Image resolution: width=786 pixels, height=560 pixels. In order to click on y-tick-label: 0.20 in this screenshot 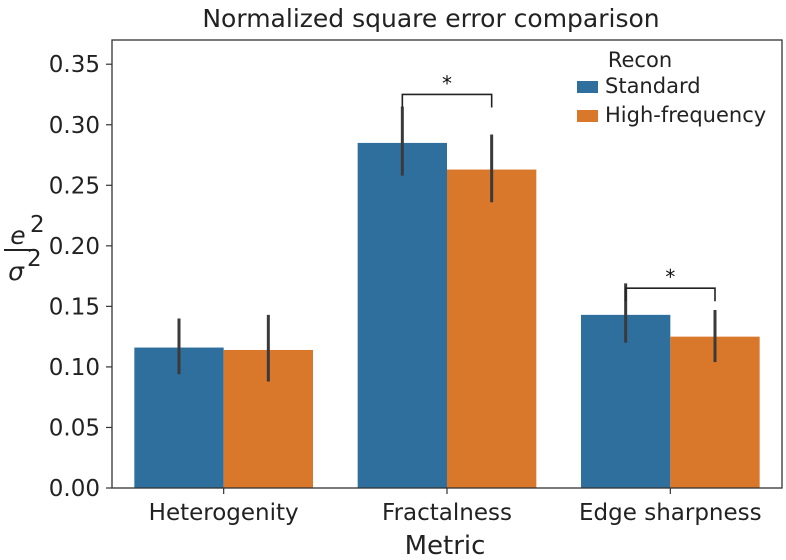, I will do `click(74, 247)`.